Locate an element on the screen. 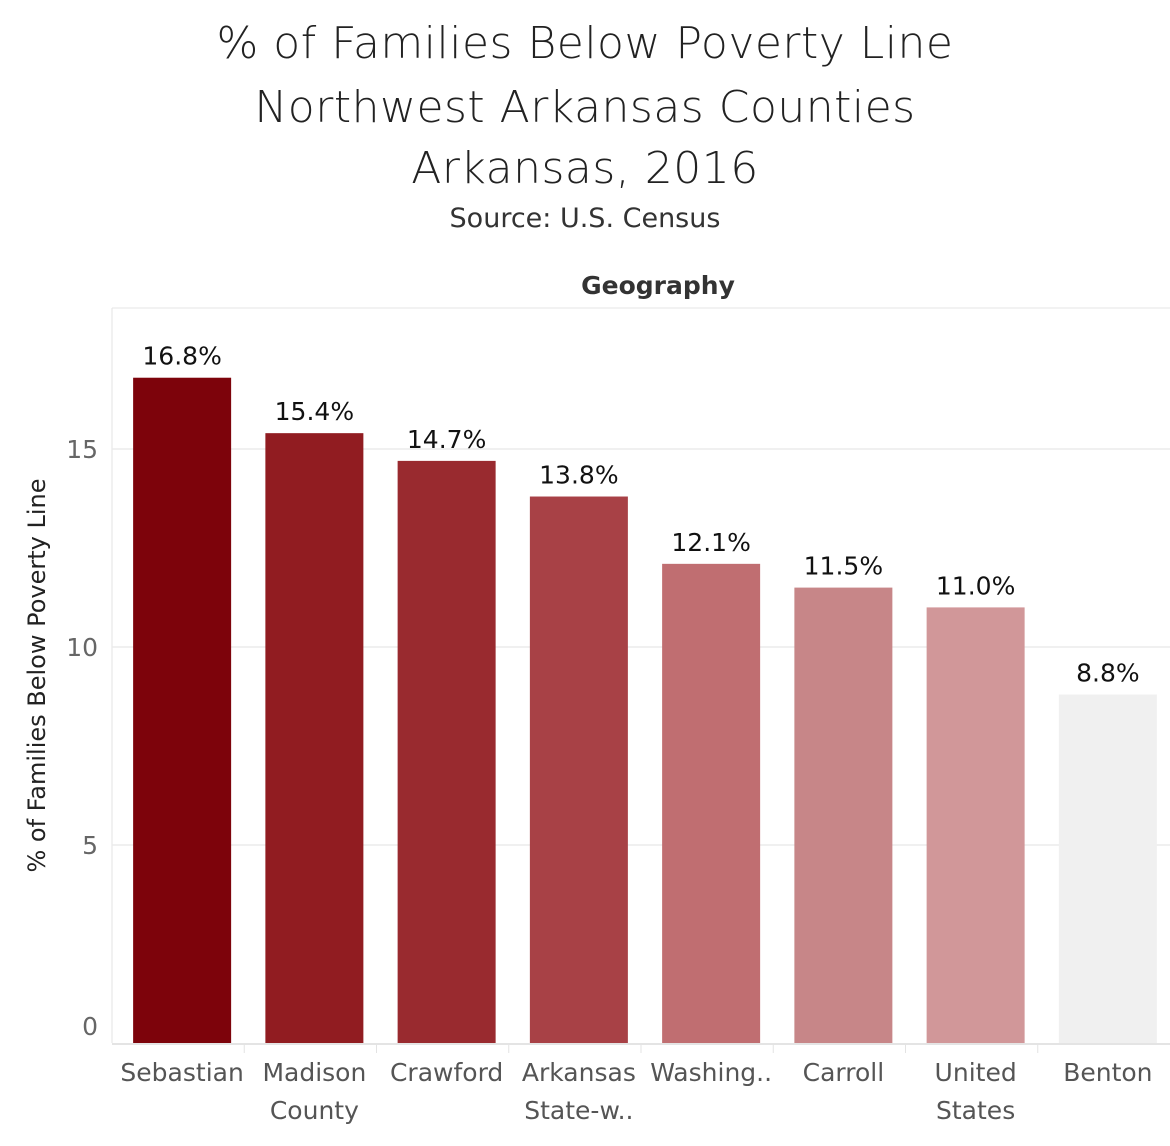 This screenshot has width=1170, height=1146. chart-title: % of Families Below Poverty Line is located at coordinates (585, 43).